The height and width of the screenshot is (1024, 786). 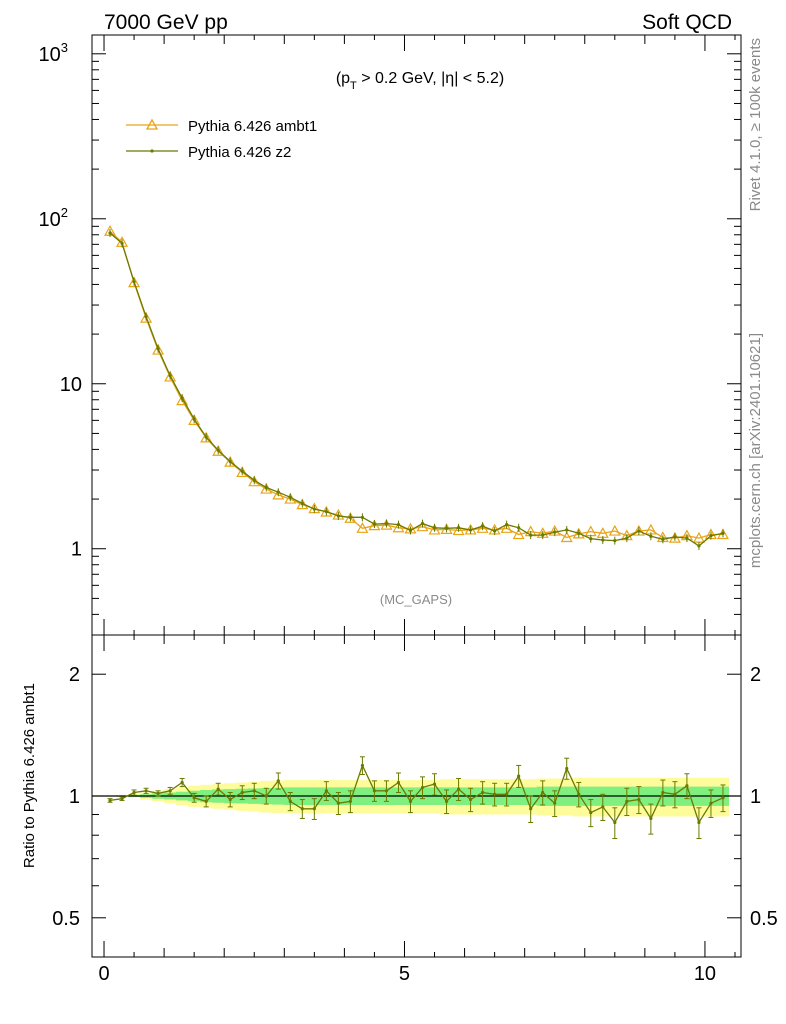 What do you see at coordinates (705, 974) in the screenshot?
I see `x-tick-label: 10` at bounding box center [705, 974].